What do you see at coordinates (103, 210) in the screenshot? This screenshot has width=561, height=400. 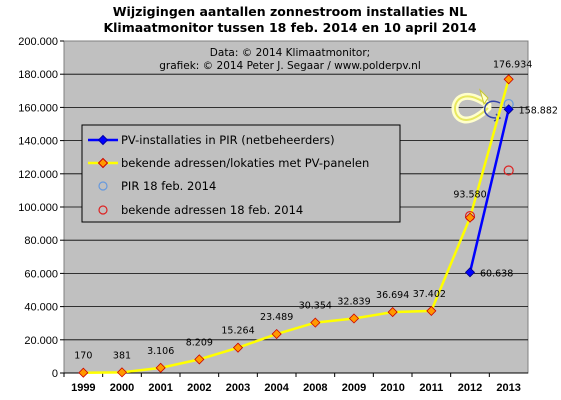 I see `legend-marker-bekende-feb` at bounding box center [103, 210].